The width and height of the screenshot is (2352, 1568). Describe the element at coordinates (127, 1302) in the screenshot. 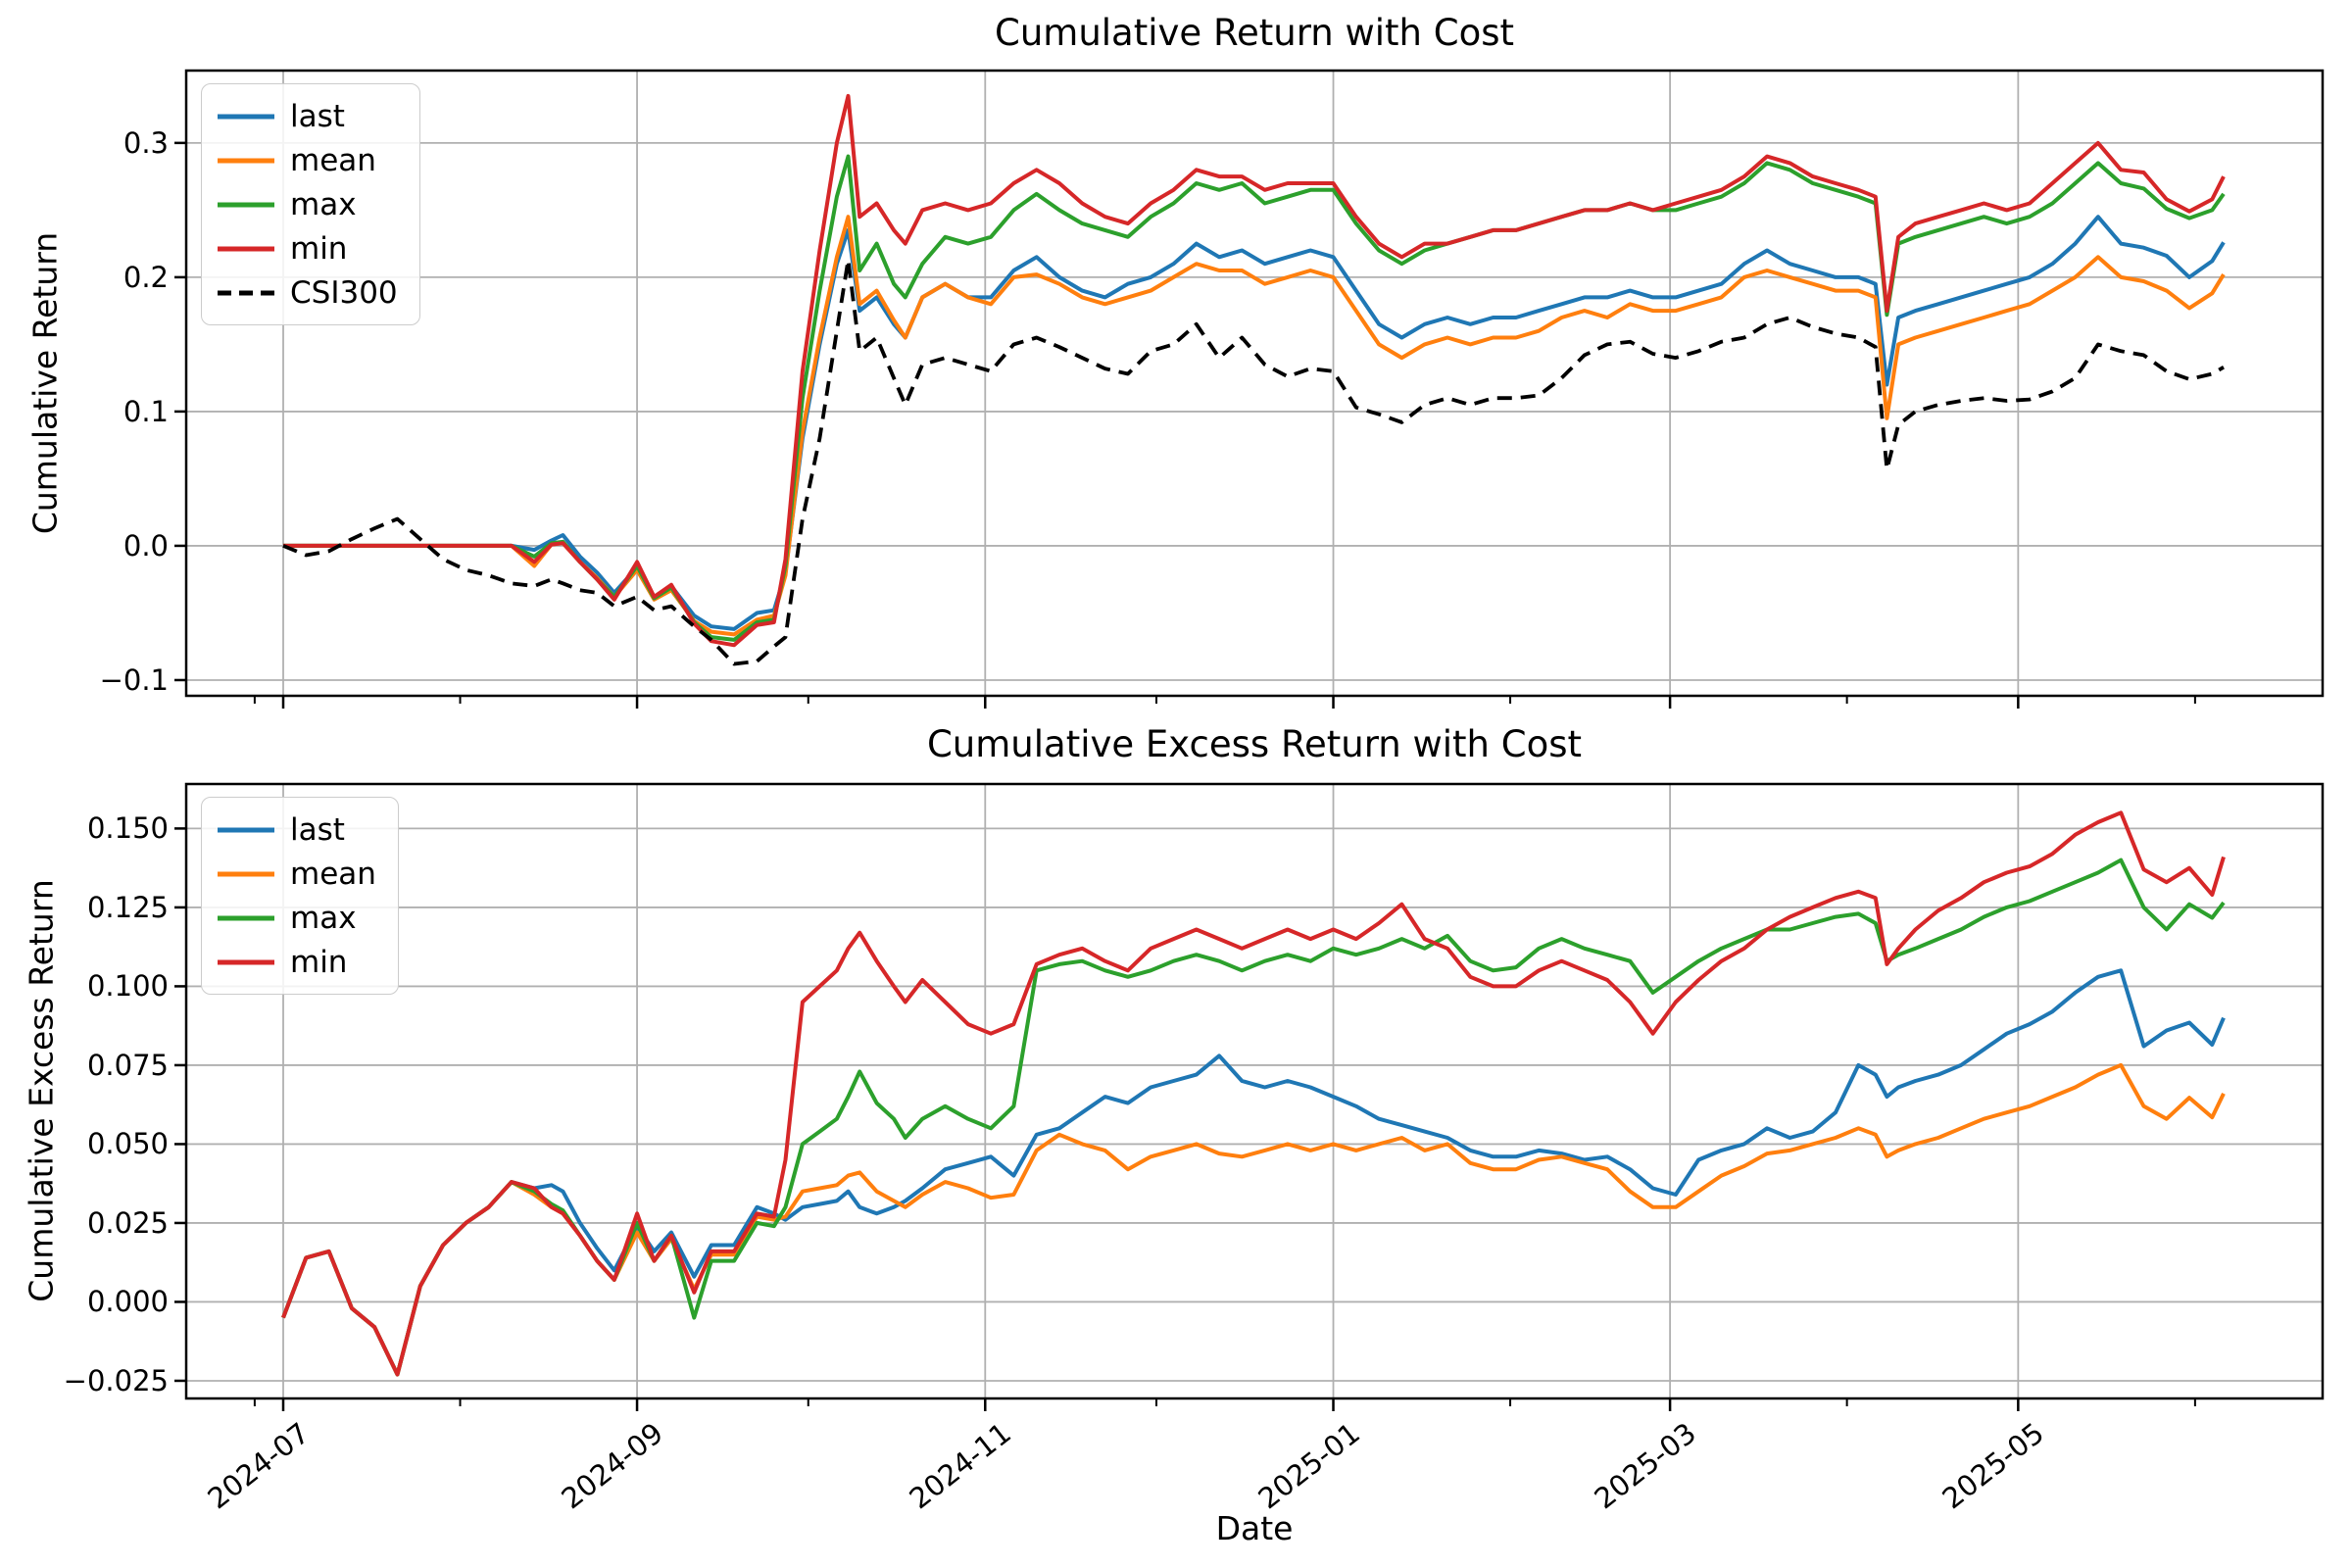

I see `y-tick-label: 0.000` at that location.